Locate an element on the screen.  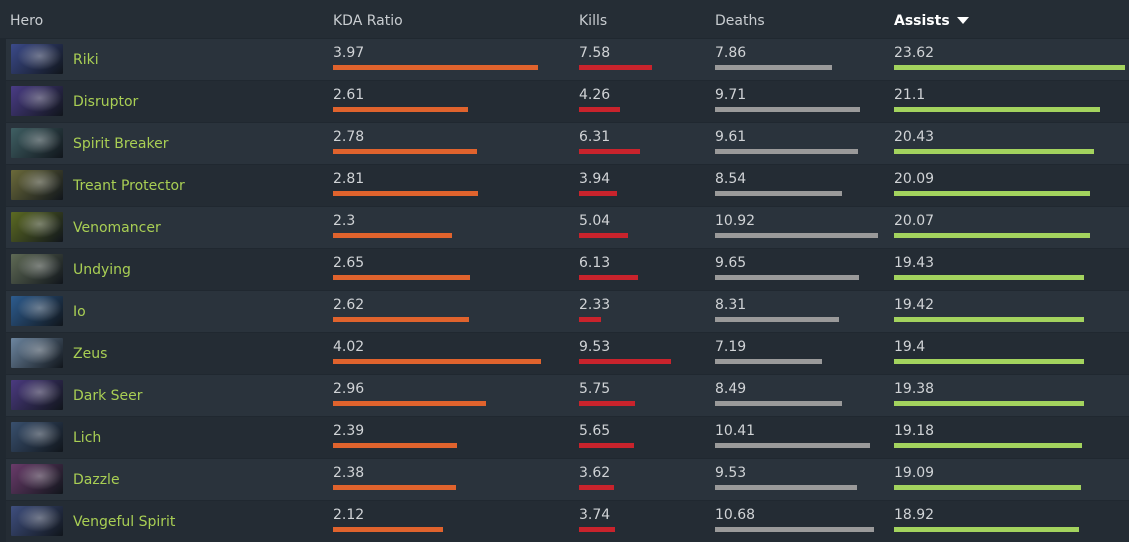
column-header-kda-ratio: KDA Ratio is located at coordinates (368, 21).